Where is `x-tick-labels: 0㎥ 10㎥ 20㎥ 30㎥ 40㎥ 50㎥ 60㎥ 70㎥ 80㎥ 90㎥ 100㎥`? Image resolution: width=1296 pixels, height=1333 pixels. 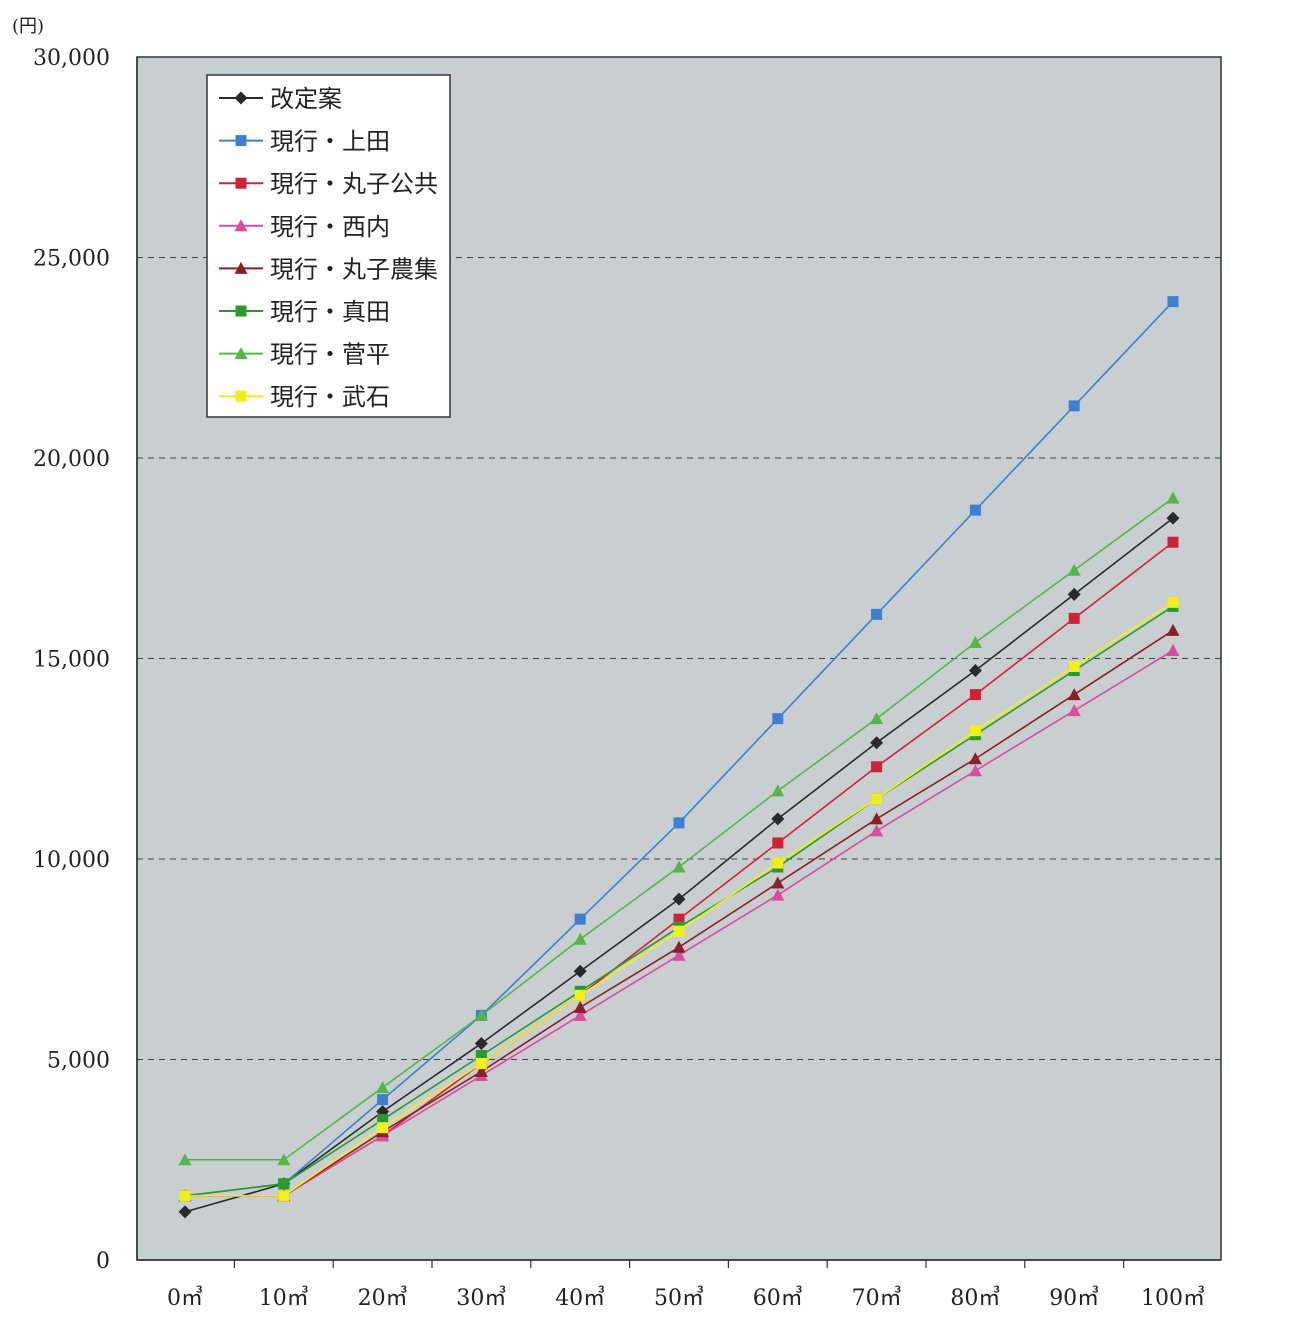 x-tick-labels: 0㎥ 10㎥ 20㎥ 30㎥ 40㎥ 50㎥ 60㎥ 70㎥ 80㎥ 90㎥ 100㎥ is located at coordinates (686, 1285).